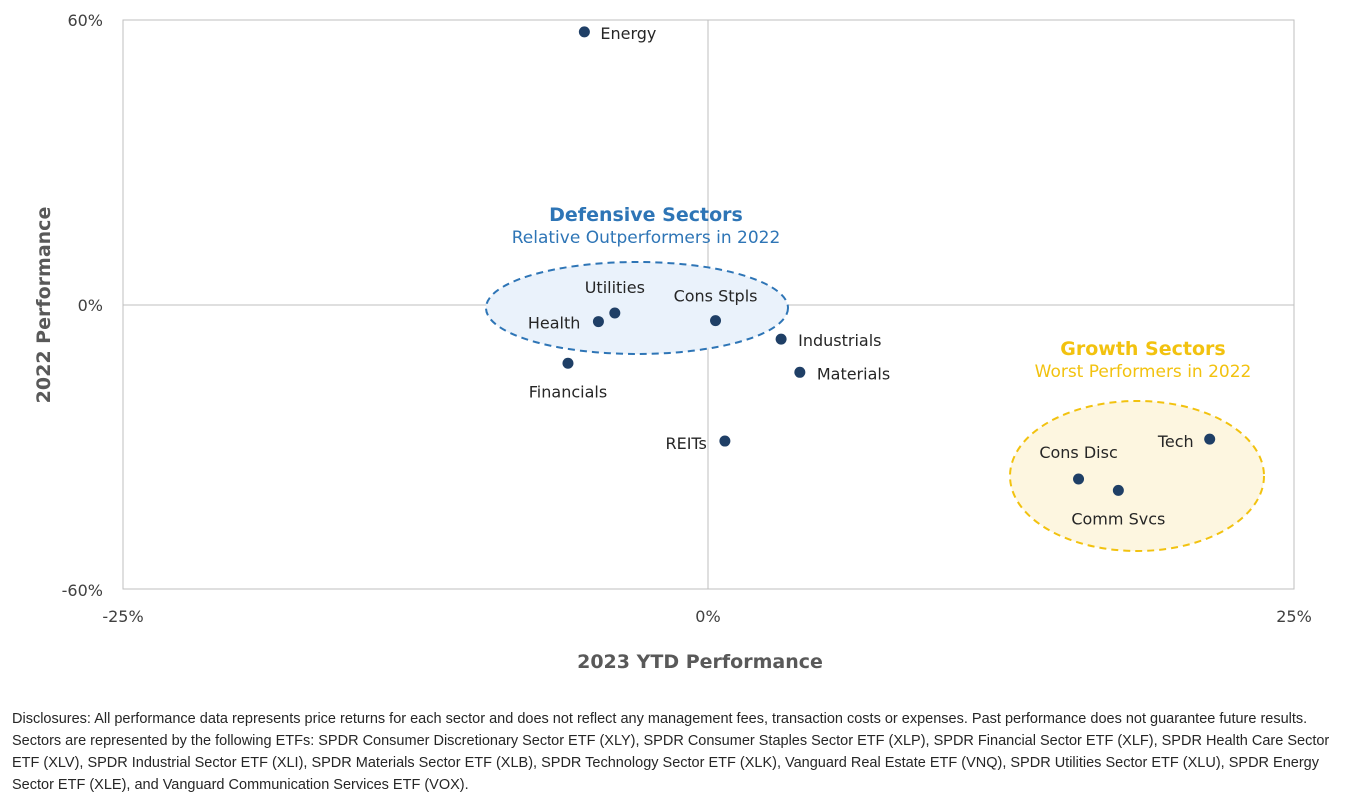  What do you see at coordinates (1079, 479) in the screenshot?
I see `point-cons-disc` at bounding box center [1079, 479].